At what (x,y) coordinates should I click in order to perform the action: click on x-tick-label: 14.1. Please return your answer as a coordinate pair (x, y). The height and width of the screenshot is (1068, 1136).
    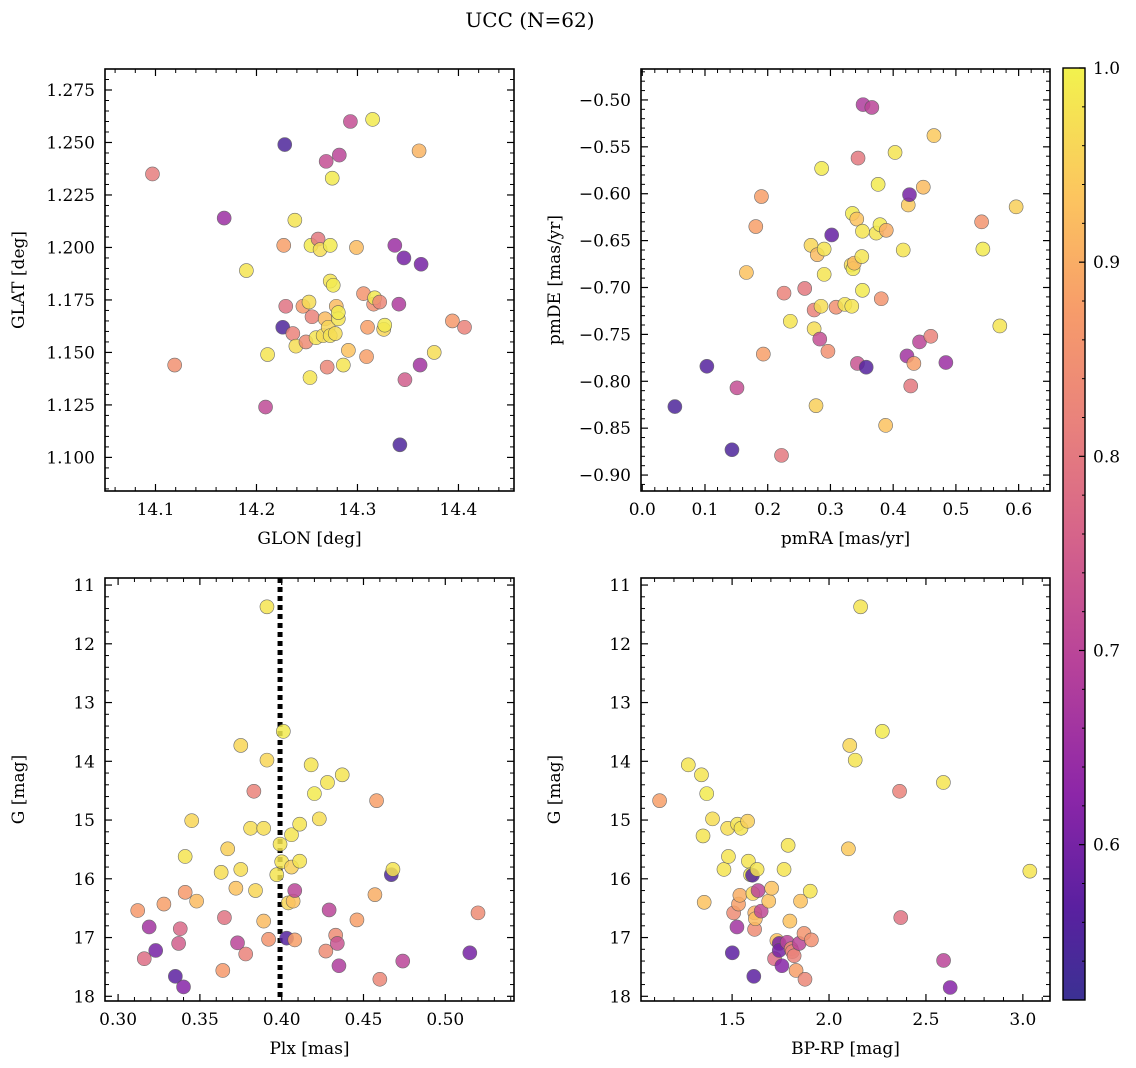
    Looking at the image, I should click on (156, 510).